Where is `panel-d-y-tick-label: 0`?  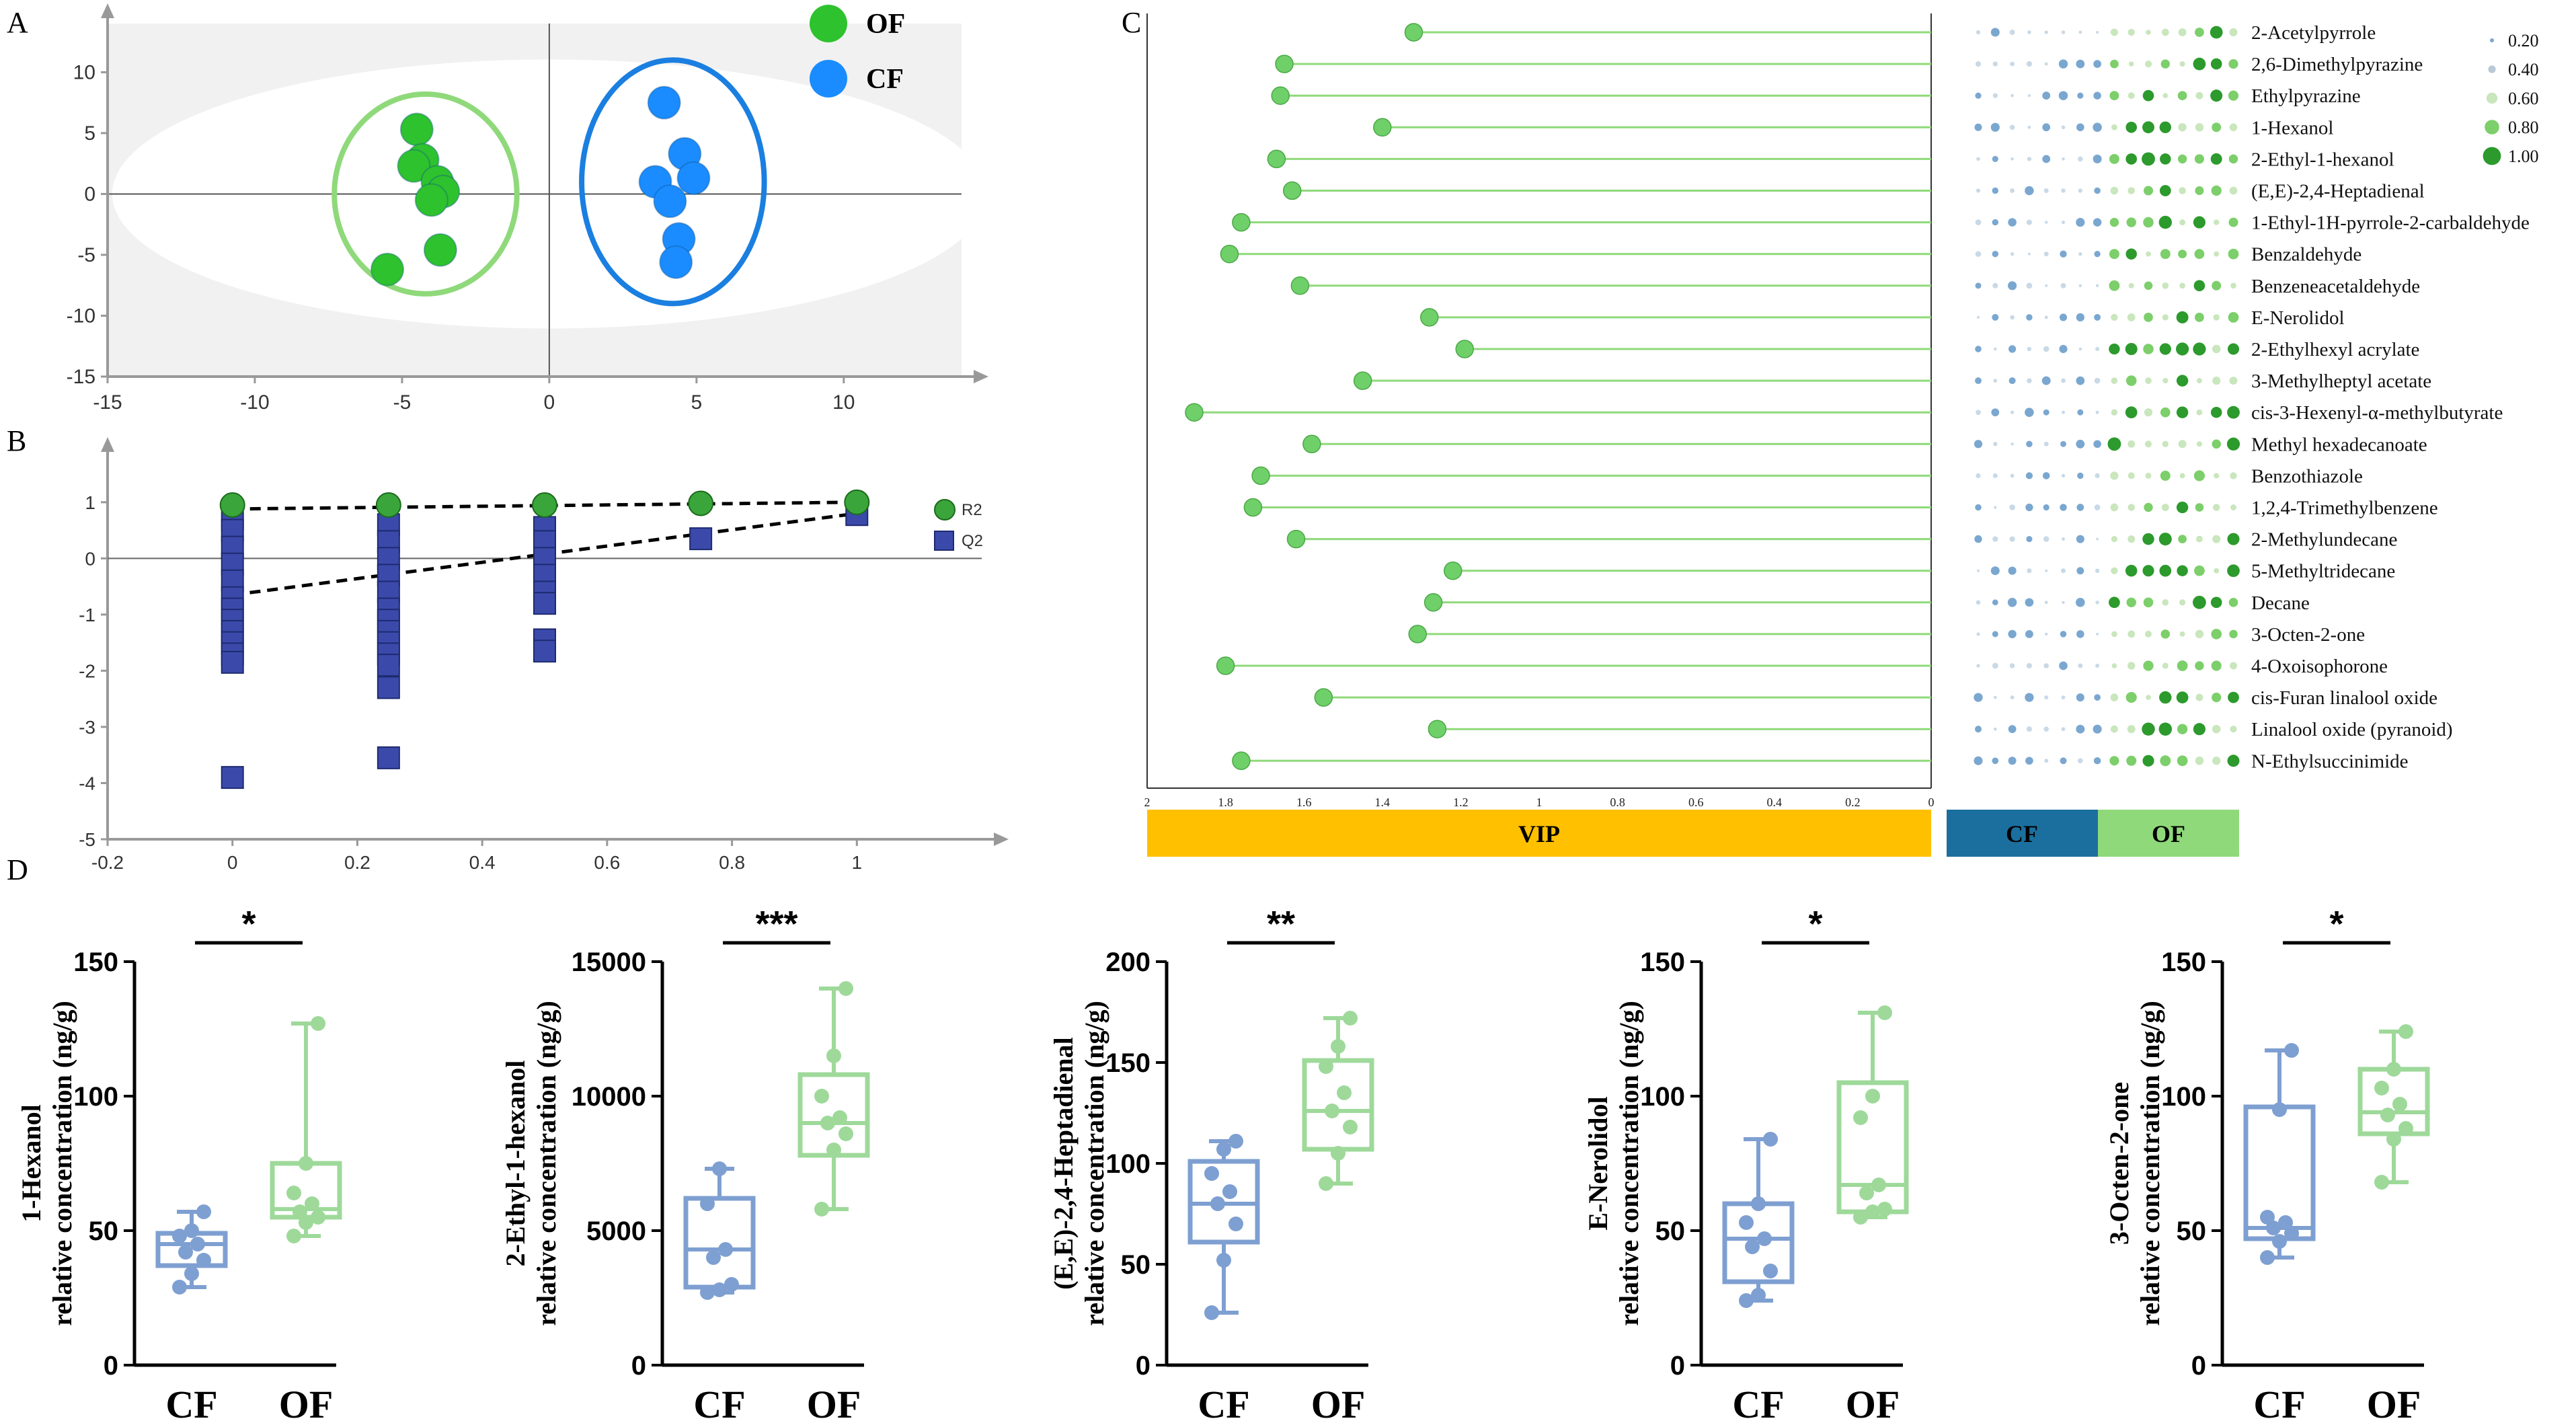
panel-d-y-tick-label: 0 is located at coordinates (1143, 1366).